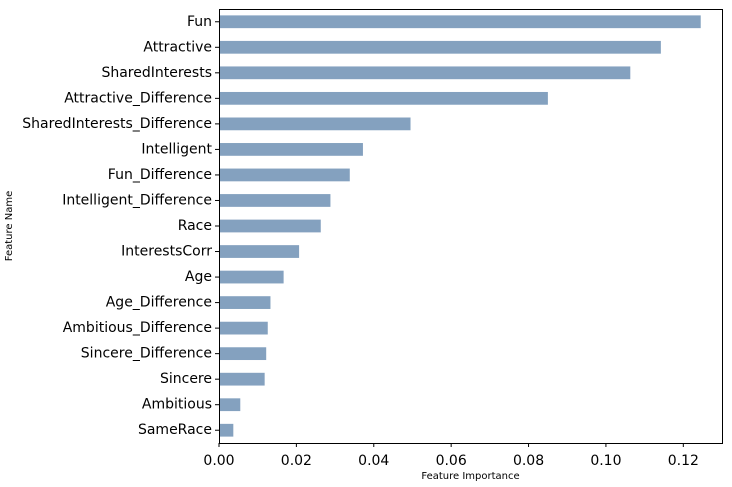  Describe the element at coordinates (199, 22) in the screenshot. I see `y-tick-label: Fun` at that location.